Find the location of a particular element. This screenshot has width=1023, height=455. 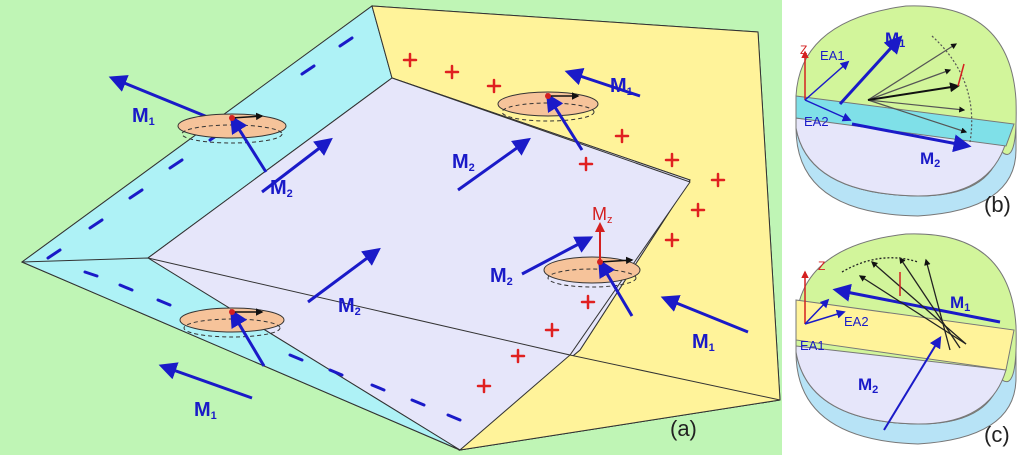

disk-c-lower is located at coordinates (901, 385).